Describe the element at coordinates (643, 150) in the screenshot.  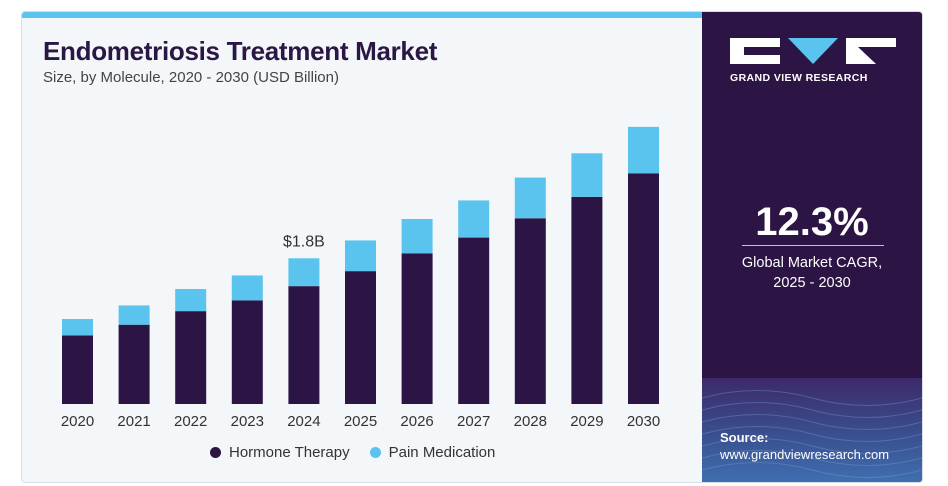
I see `bar-pain-medication-2030` at that location.